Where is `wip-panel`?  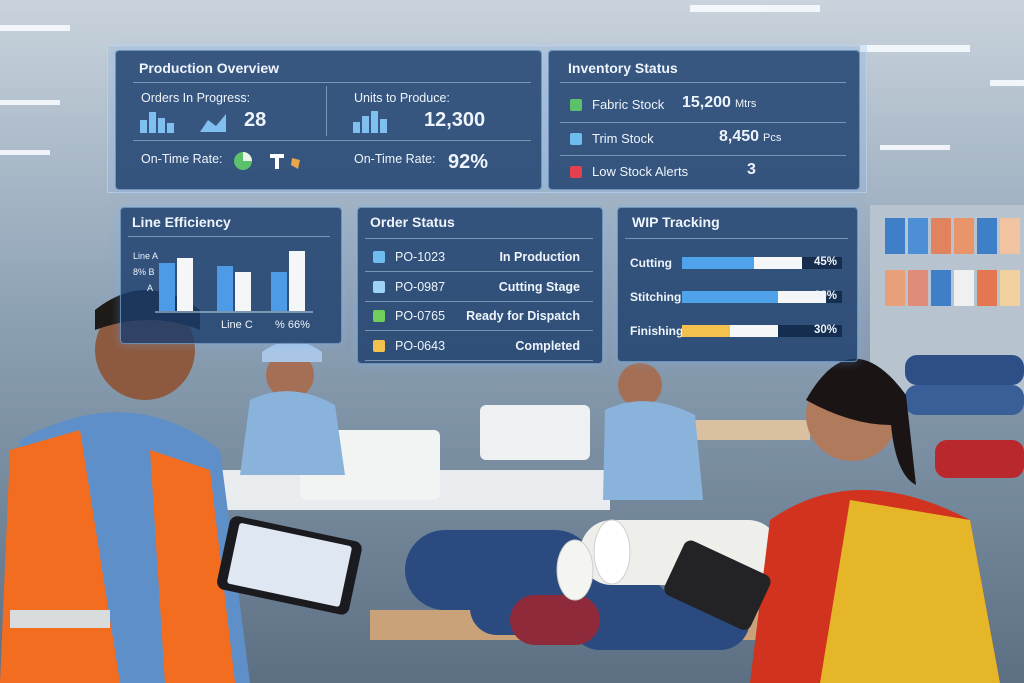
wip-panel is located at coordinates (737, 284).